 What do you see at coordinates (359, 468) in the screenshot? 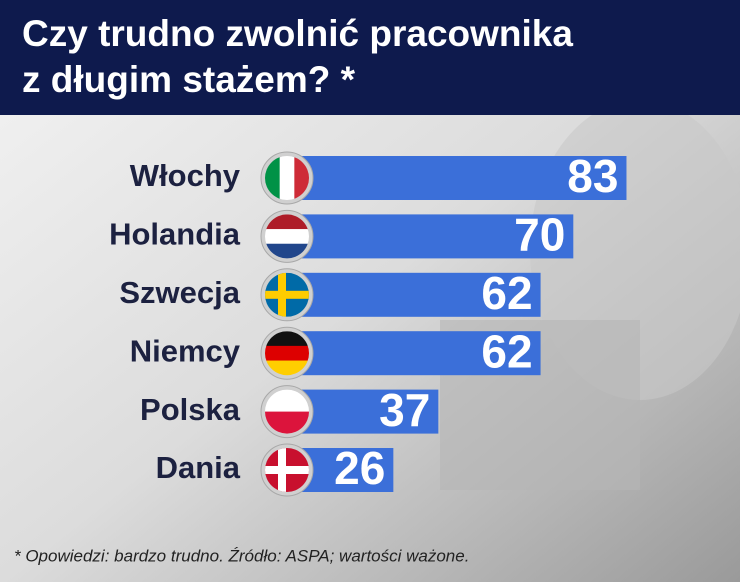
I see `value-label: 26` at bounding box center [359, 468].